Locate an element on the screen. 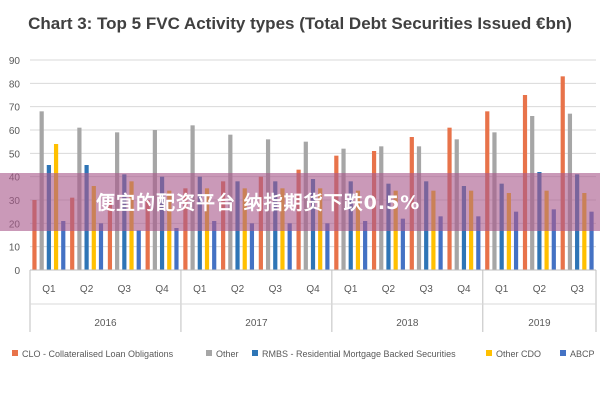  y-tick-label: 80 is located at coordinates (15, 84).